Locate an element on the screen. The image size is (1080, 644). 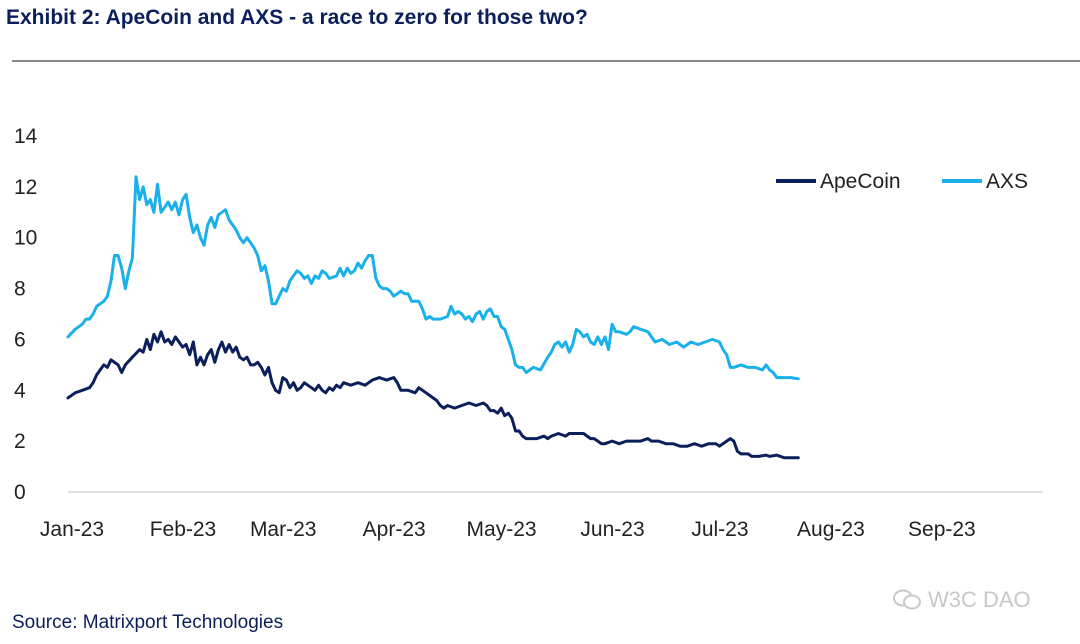
x-tick-label: Aug-23 is located at coordinates (831, 529).